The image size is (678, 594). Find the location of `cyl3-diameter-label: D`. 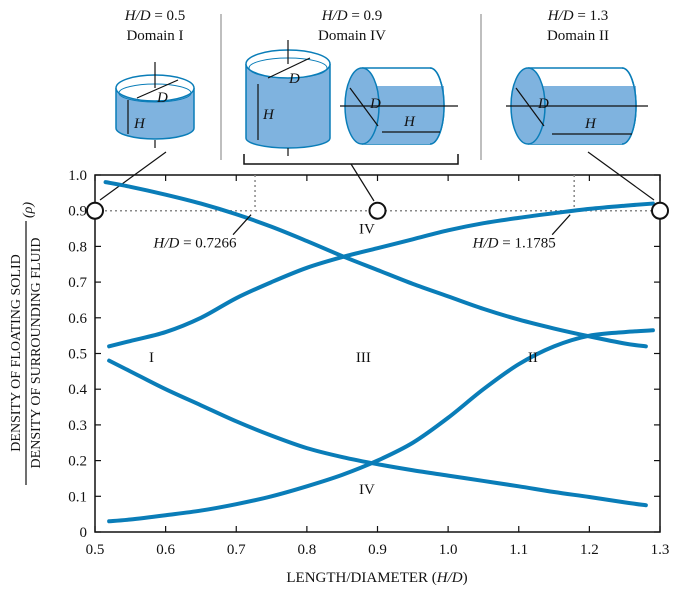

cyl3-diameter-label: D is located at coordinates (375, 104).